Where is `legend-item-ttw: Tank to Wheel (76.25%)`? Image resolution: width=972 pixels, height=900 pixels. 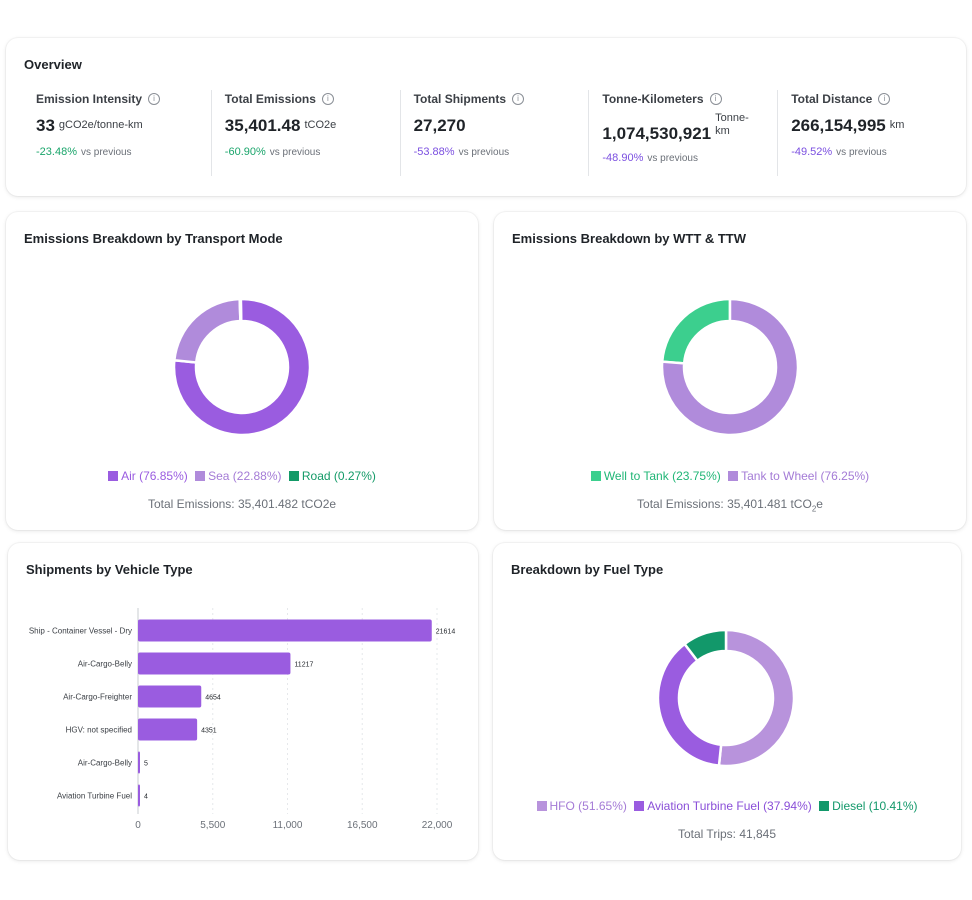
legend-item-ttw: Tank to Wheel (76.25%) is located at coordinates (798, 476).